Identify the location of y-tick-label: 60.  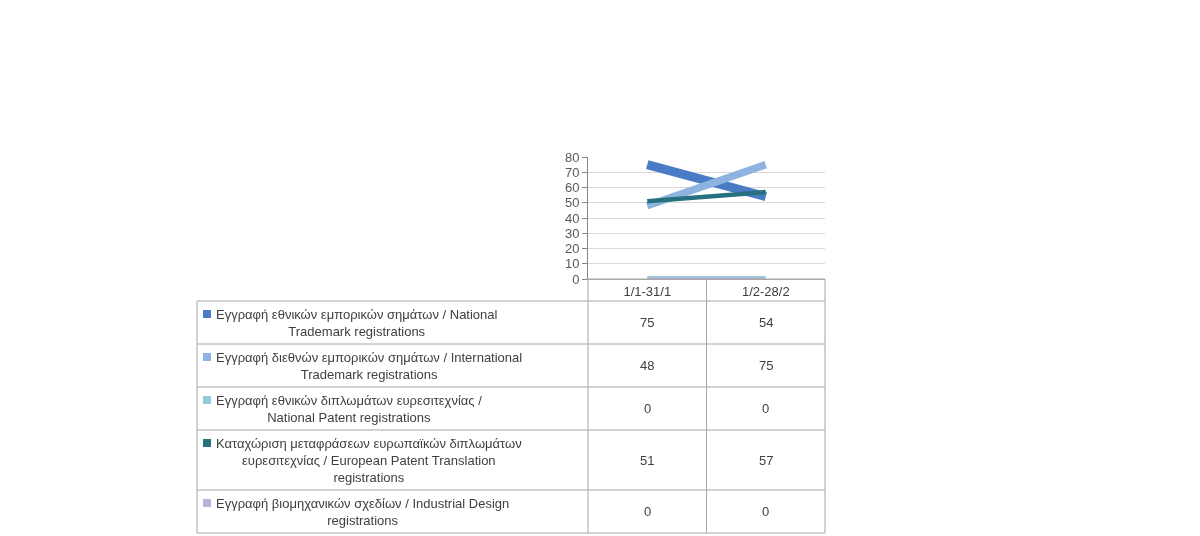
(572, 188).